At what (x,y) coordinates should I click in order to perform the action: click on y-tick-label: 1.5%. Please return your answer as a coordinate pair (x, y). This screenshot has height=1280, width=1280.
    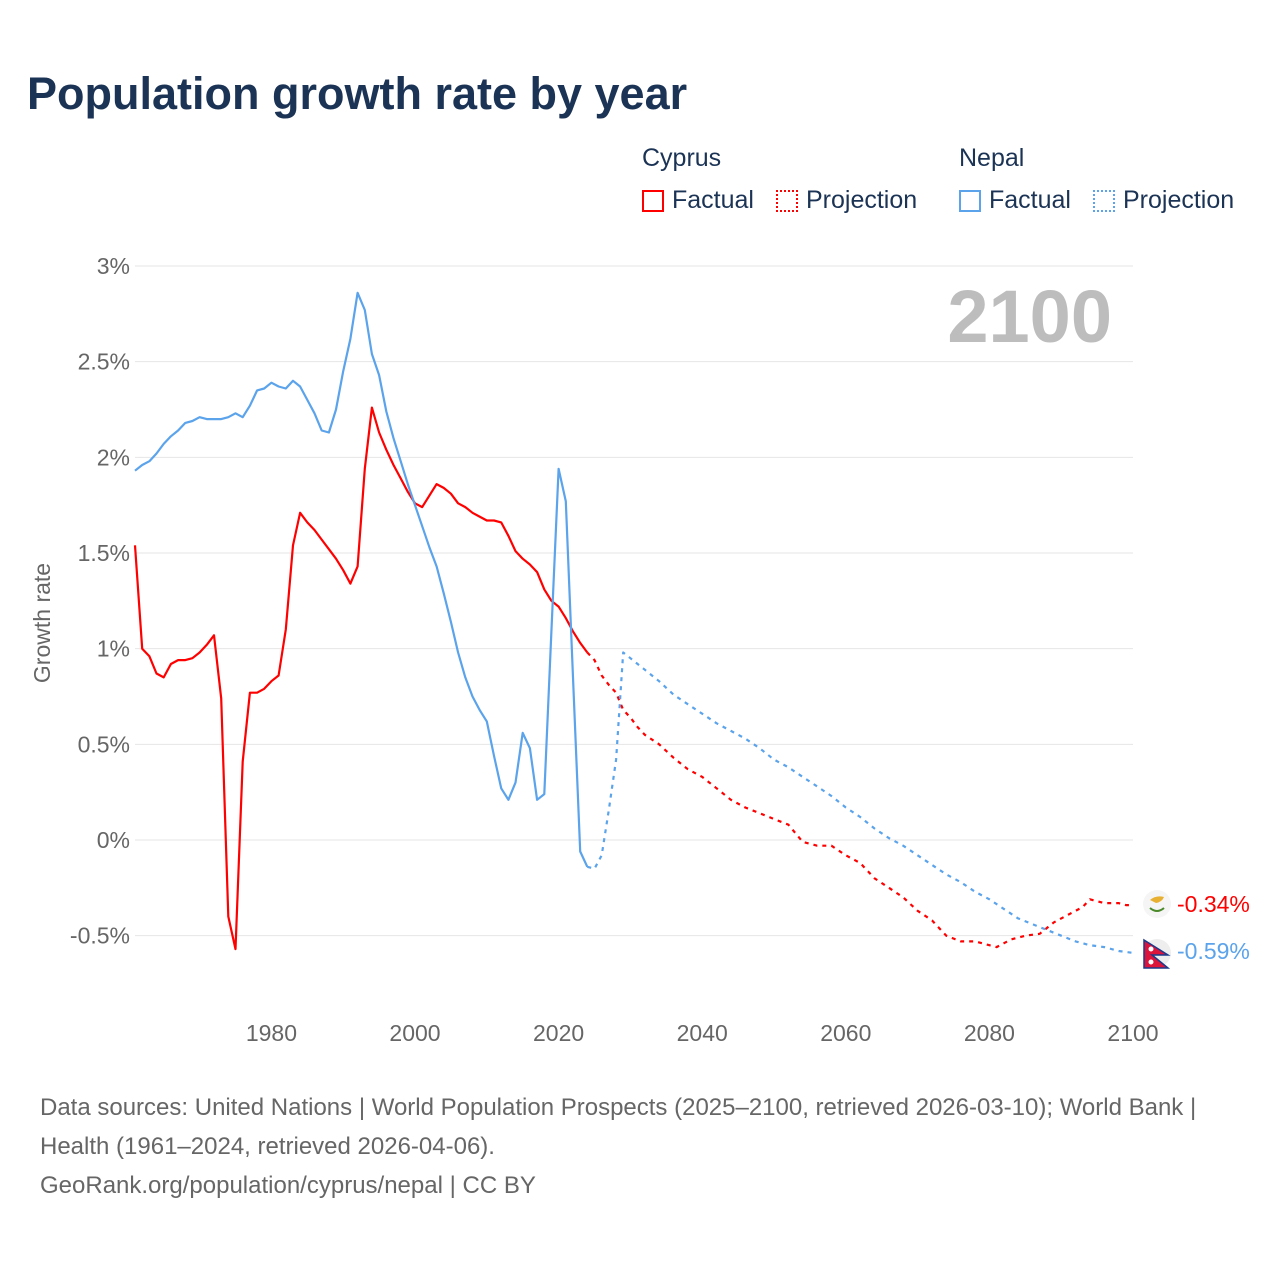
    Looking at the image, I should click on (104, 553).